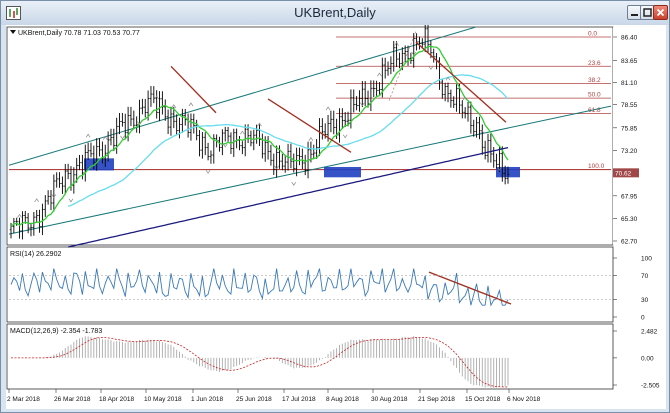 Image resolution: width=670 pixels, height=413 pixels. What do you see at coordinates (650, 386) in the screenshot?
I see `macd-tick-label: -2.505` at bounding box center [650, 386].